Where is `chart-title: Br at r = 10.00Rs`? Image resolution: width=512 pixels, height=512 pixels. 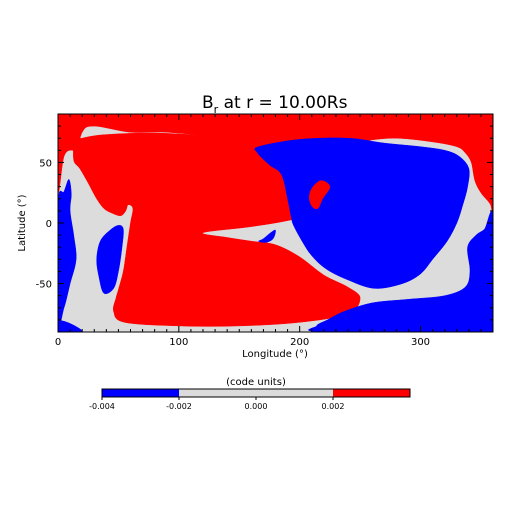
chart-title: Br at r = 10.00Rs is located at coordinates (275, 104).